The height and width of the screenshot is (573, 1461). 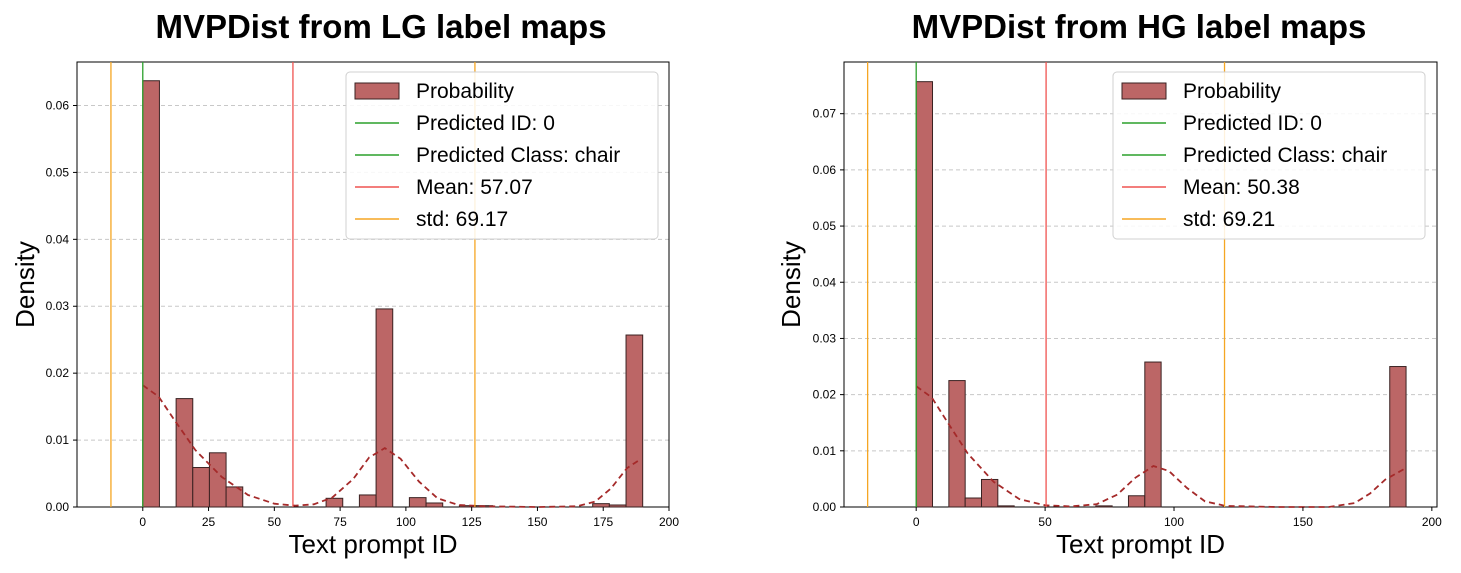 What do you see at coordinates (380, 26) in the screenshot?
I see `chart-title: MVPDist from LG label maps` at bounding box center [380, 26].